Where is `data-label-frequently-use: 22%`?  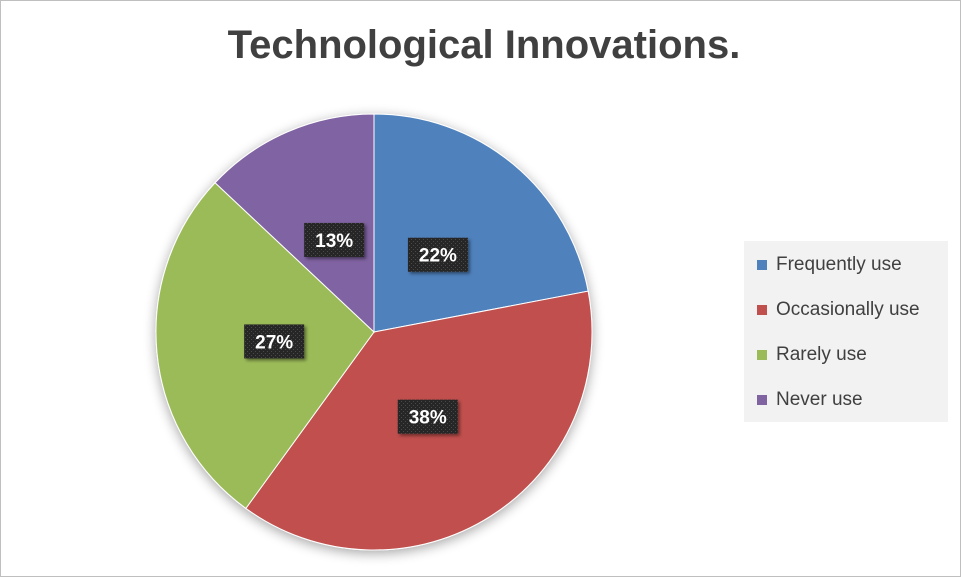 data-label-frequently-use: 22% is located at coordinates (437, 254).